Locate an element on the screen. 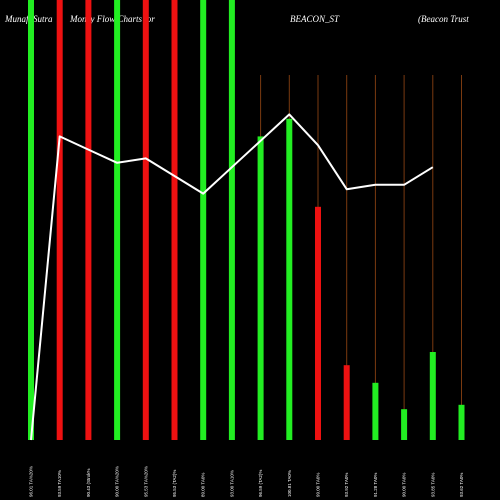 Image resolution: width=500 pixels, height=500 pixels. x-tick-label: 93.62 TA0% is located at coordinates (461, 485).